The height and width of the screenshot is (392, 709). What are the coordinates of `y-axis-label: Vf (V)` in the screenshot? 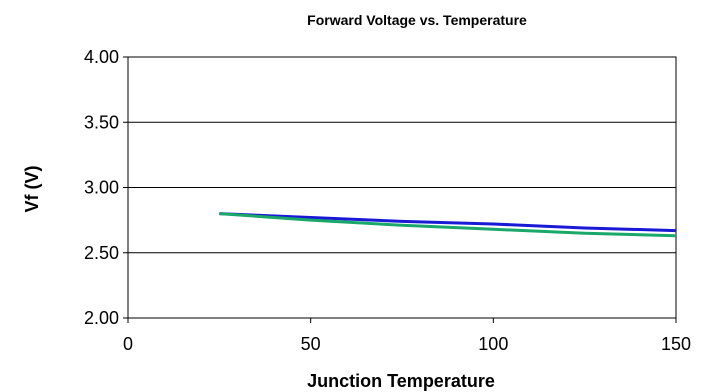 It's located at (32, 188).